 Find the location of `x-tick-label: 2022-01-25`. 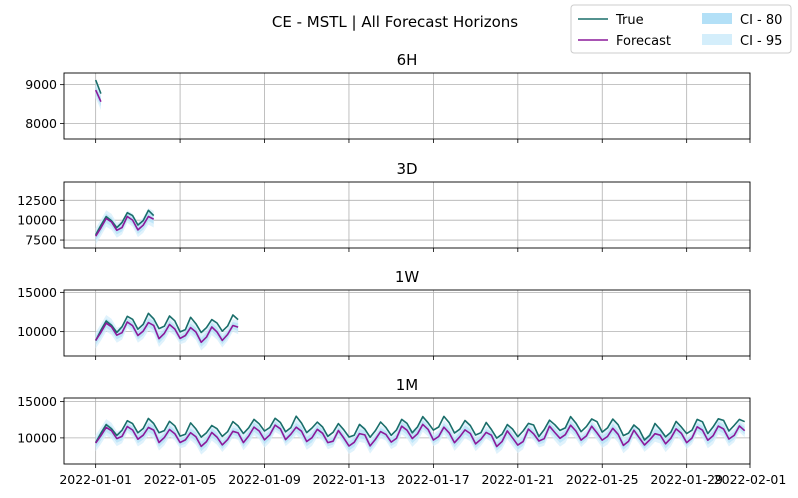

x-tick-label: 2022-01-25 is located at coordinates (602, 479).